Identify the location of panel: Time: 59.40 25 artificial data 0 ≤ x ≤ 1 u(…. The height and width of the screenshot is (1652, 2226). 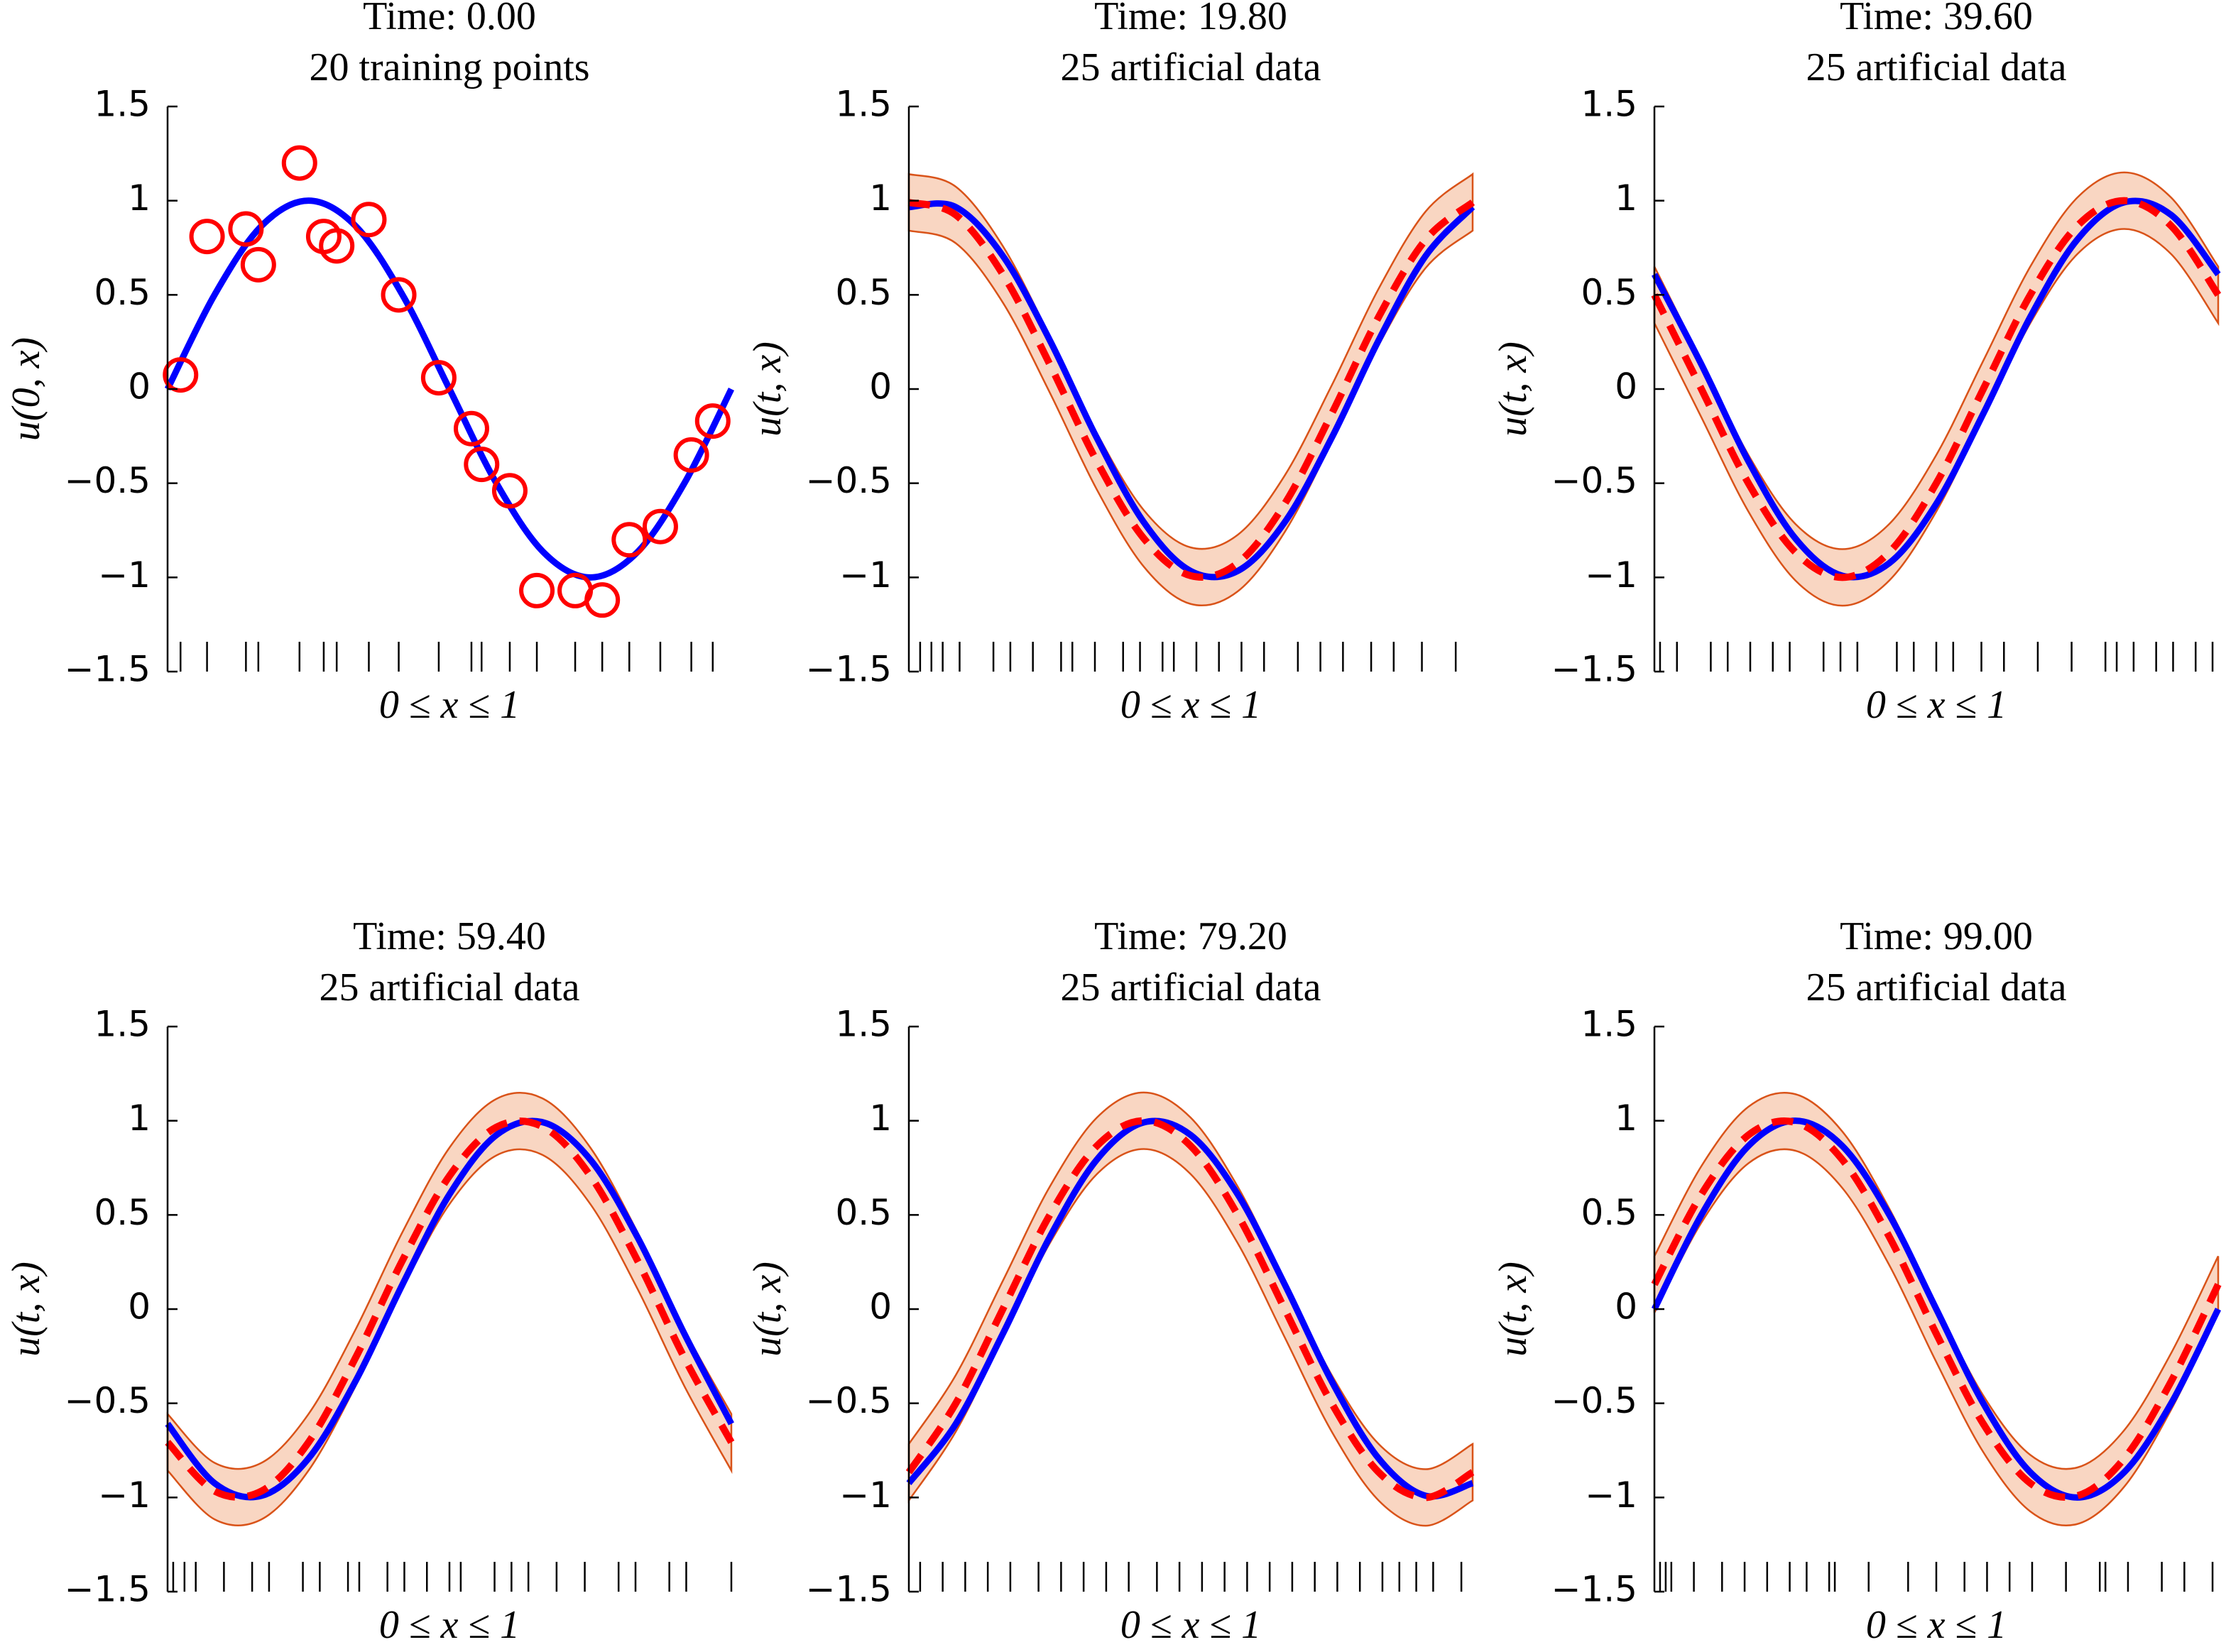
(369, 1280).